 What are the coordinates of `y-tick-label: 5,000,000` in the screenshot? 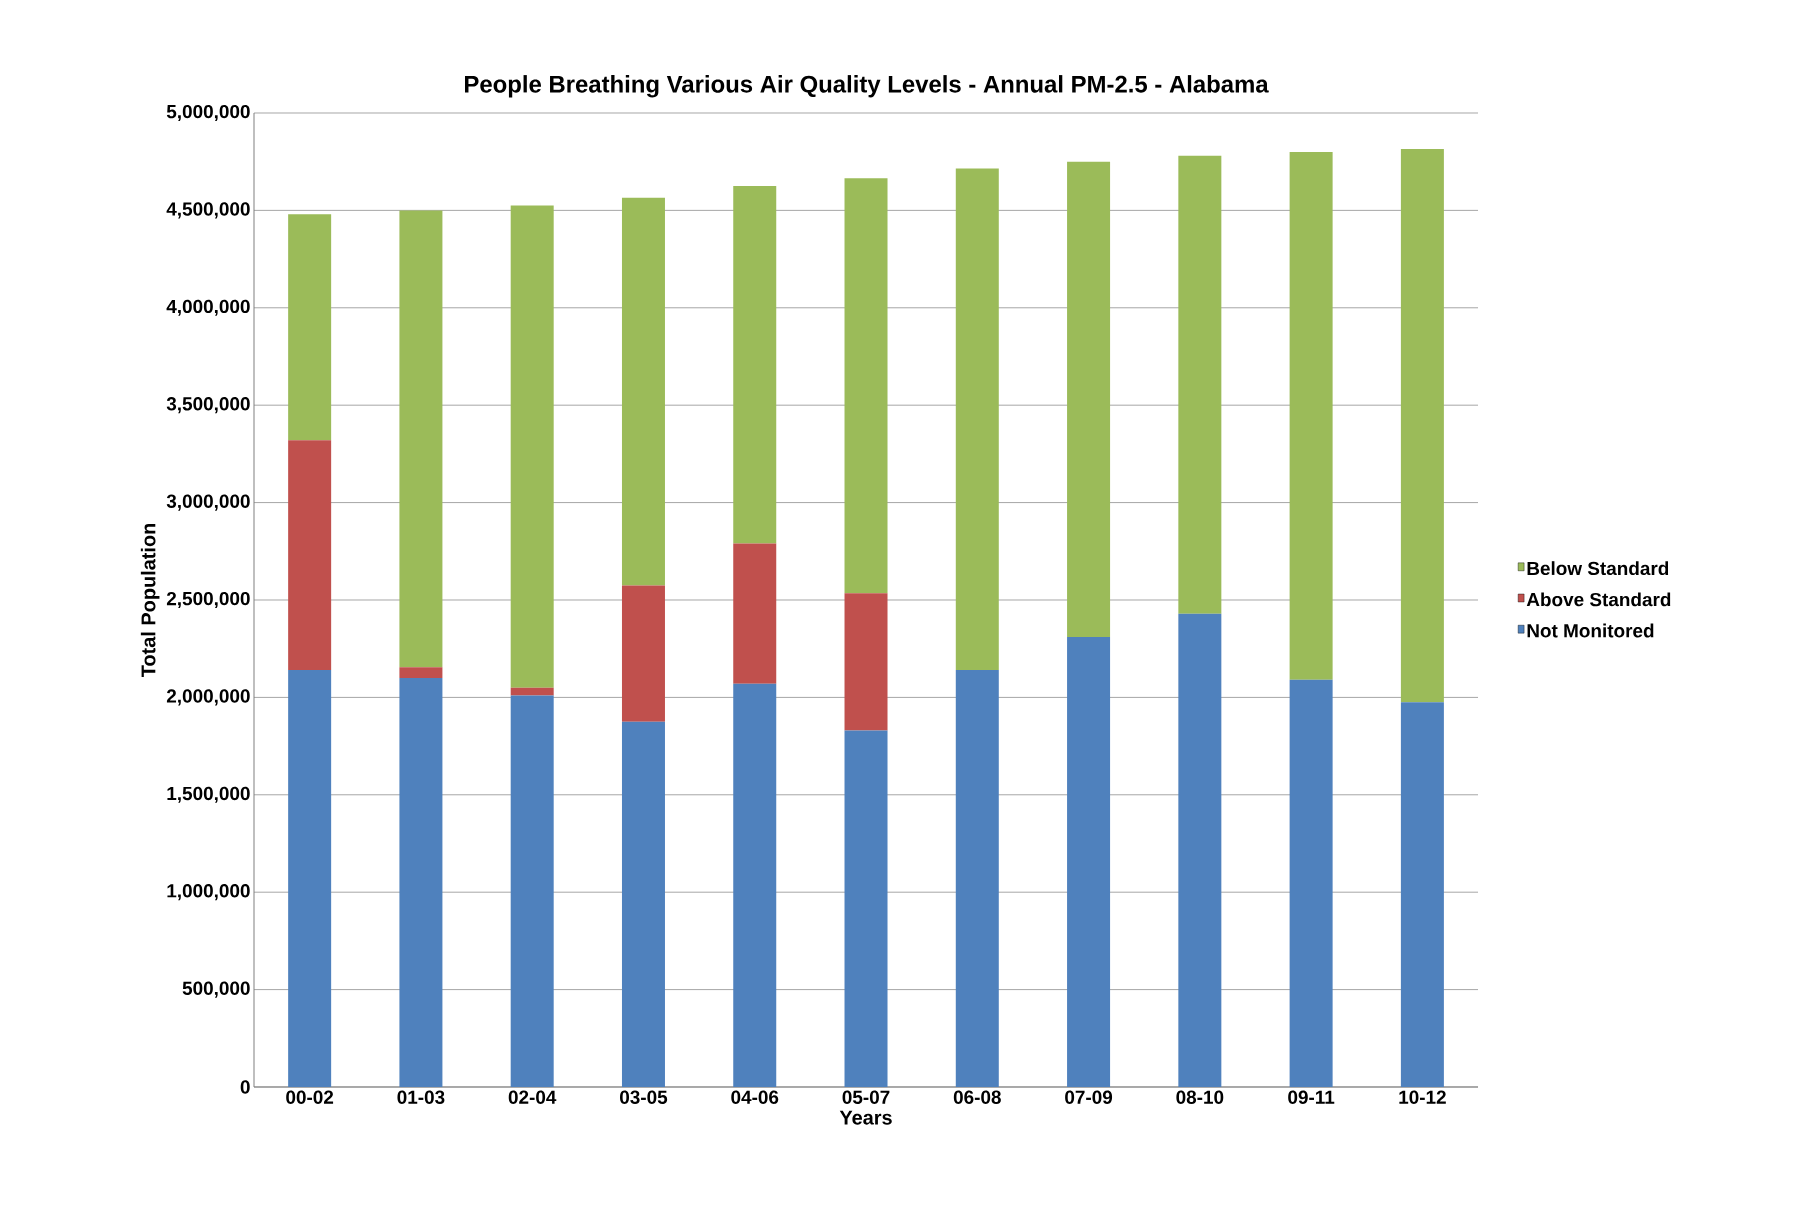 It's located at (208, 113).